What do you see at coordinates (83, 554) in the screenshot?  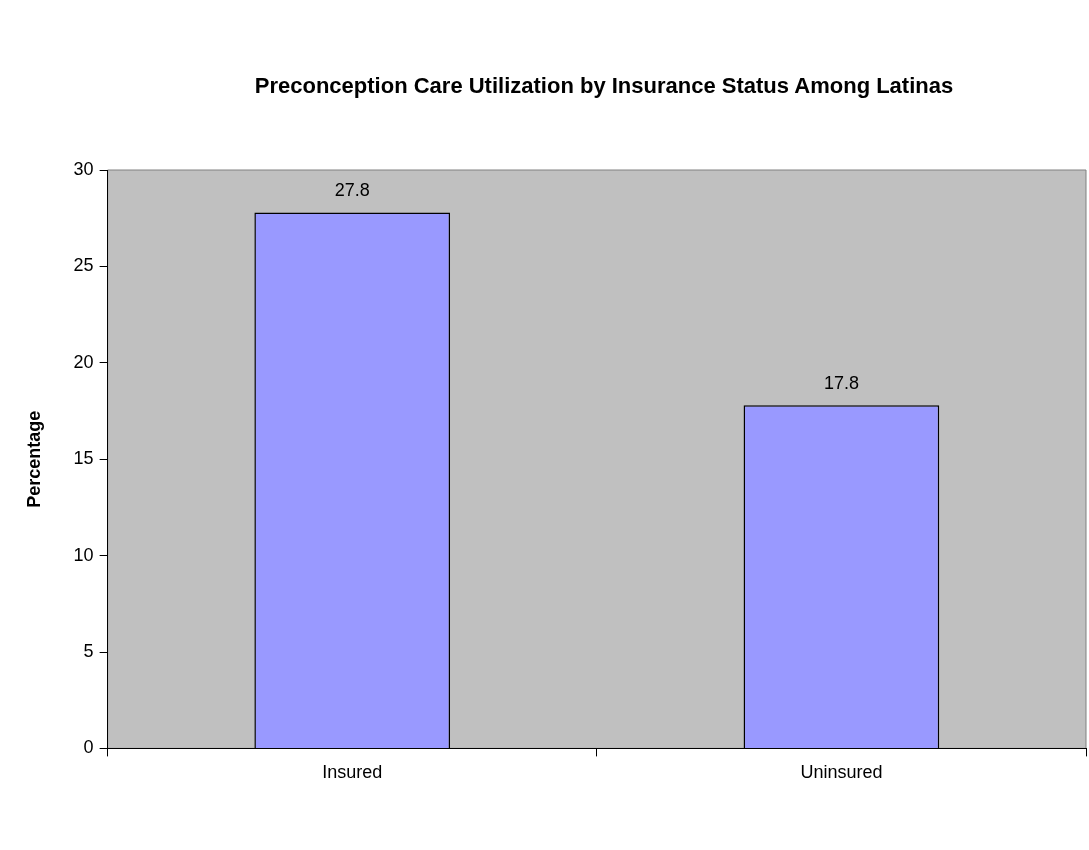 I see `y-tick-label: 10` at bounding box center [83, 554].